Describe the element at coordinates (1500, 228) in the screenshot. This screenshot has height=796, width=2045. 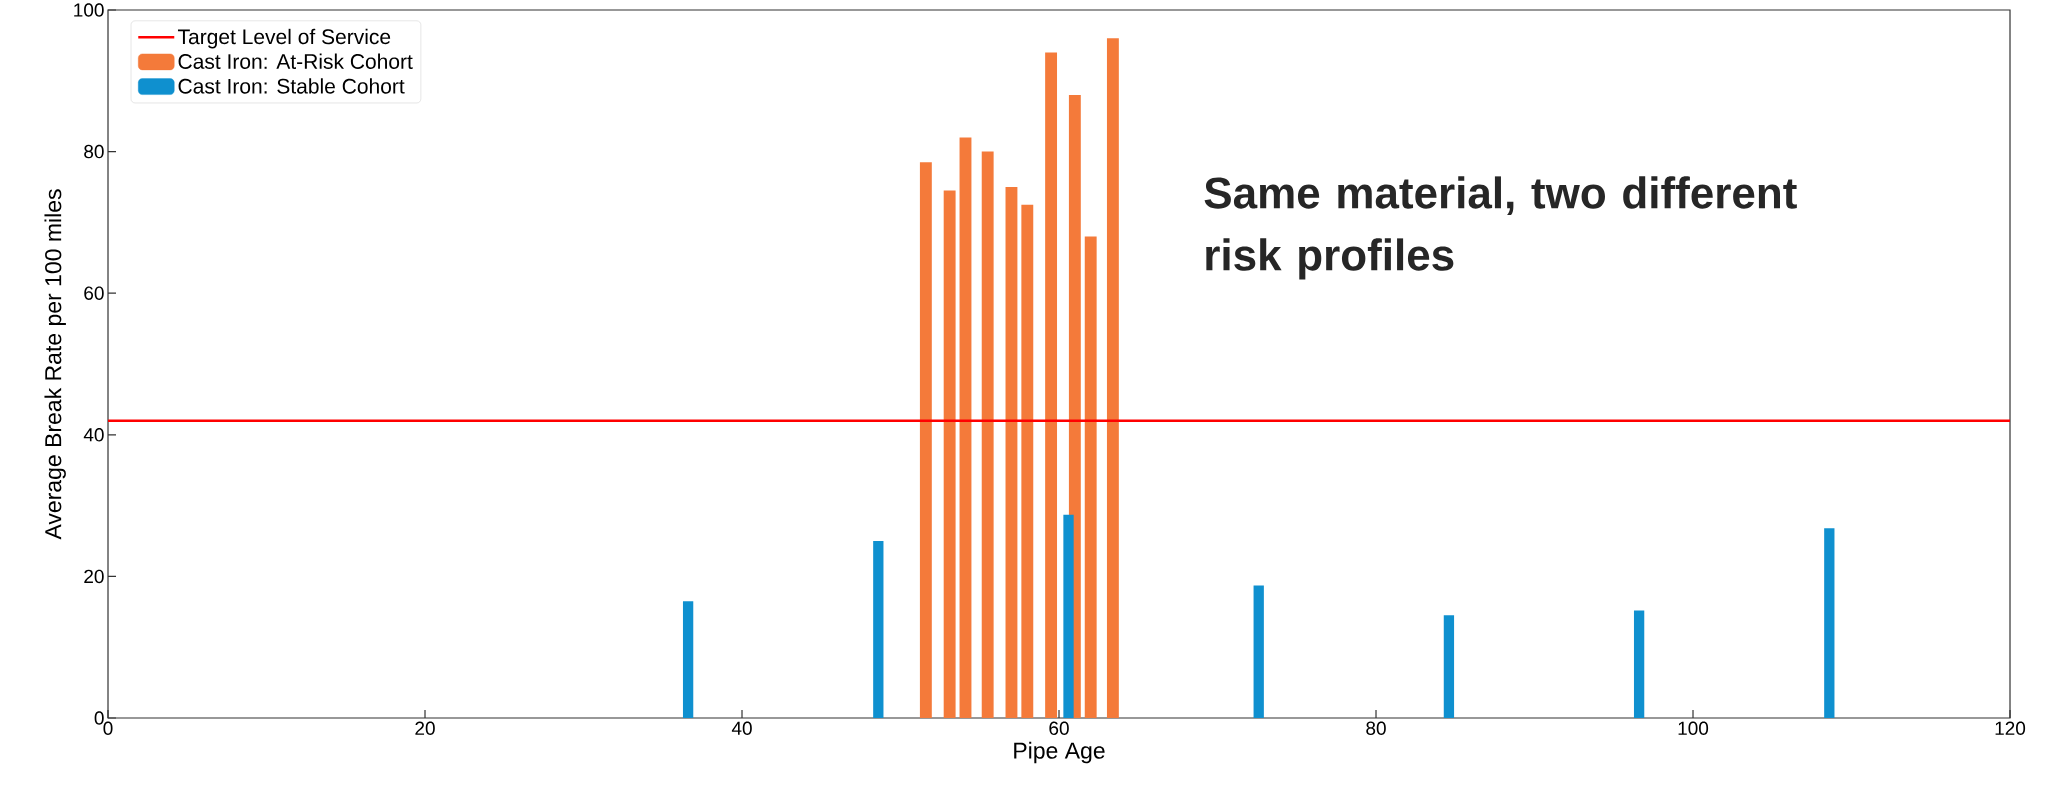
I see `annotation: Same material, two different risk profiles` at that location.